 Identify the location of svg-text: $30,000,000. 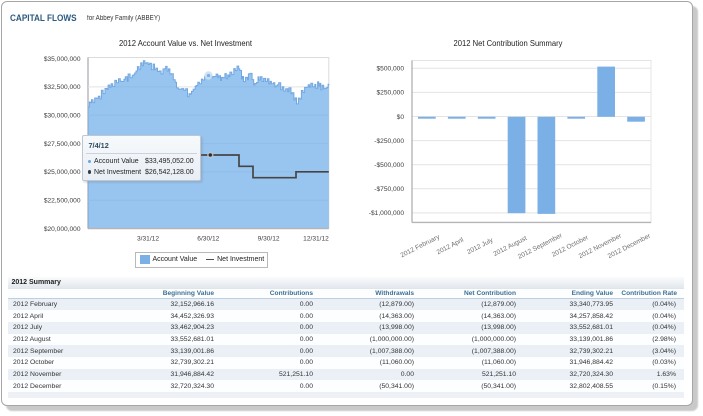
(62, 116).